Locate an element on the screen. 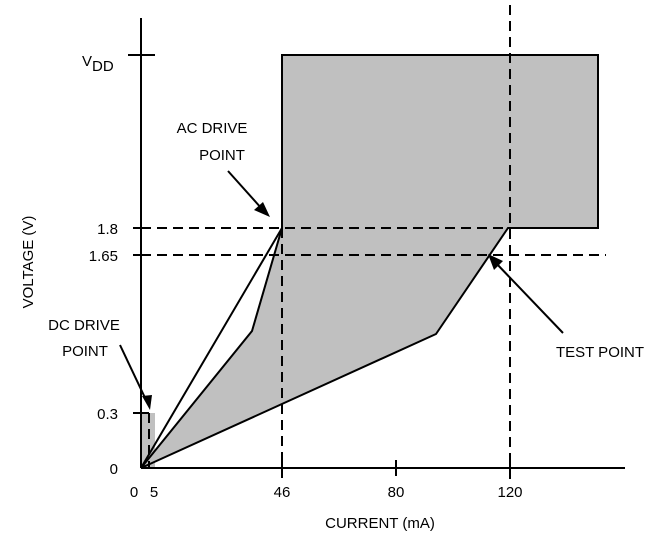  test-point-label: TEST POINT is located at coordinates (600, 352).